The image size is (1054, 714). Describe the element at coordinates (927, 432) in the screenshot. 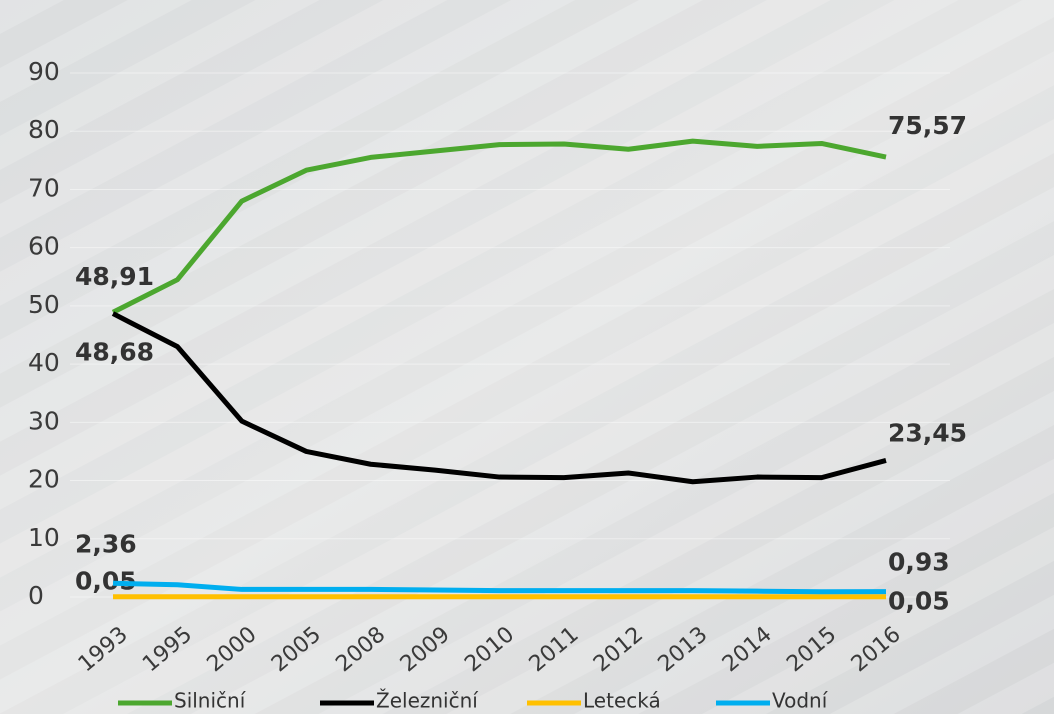

I see `data-label: 23,45` at that location.